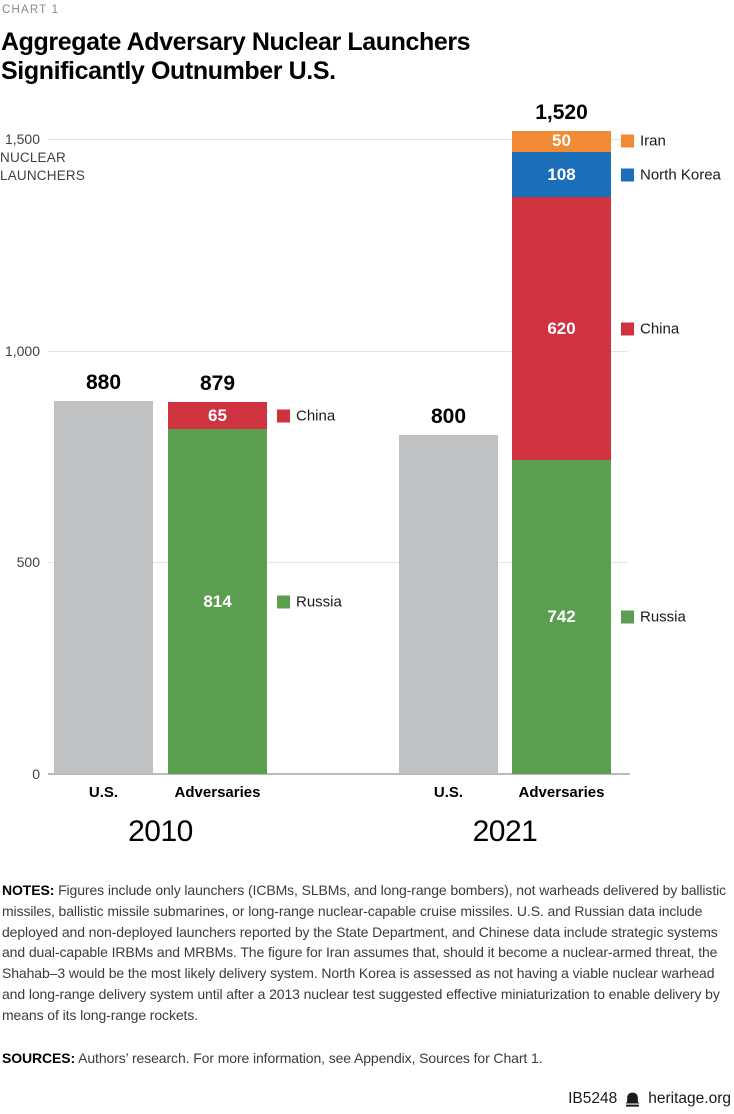 The image size is (734, 1114). Describe the element at coordinates (168, 71) in the screenshot. I see `chart-title-line2: Significantly Outnumber U.S.` at that location.